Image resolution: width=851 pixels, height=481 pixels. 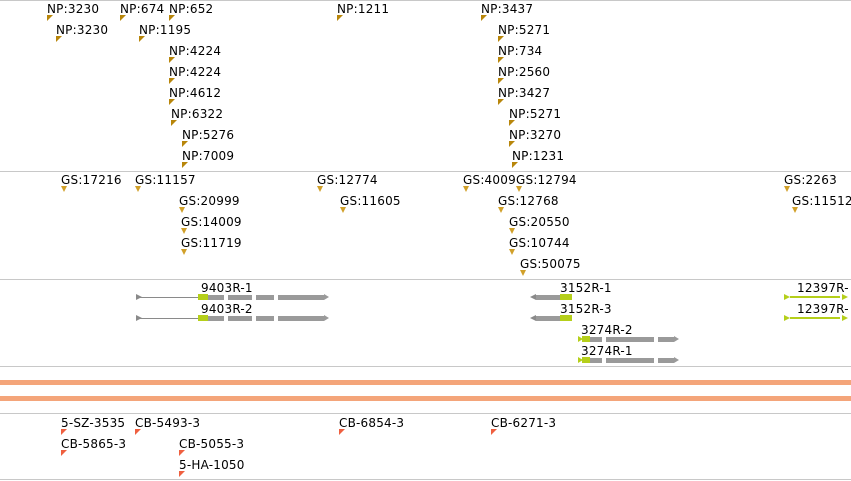 What do you see at coordinates (538, 156) in the screenshot?
I see `feature-label: NP:1231` at bounding box center [538, 156].